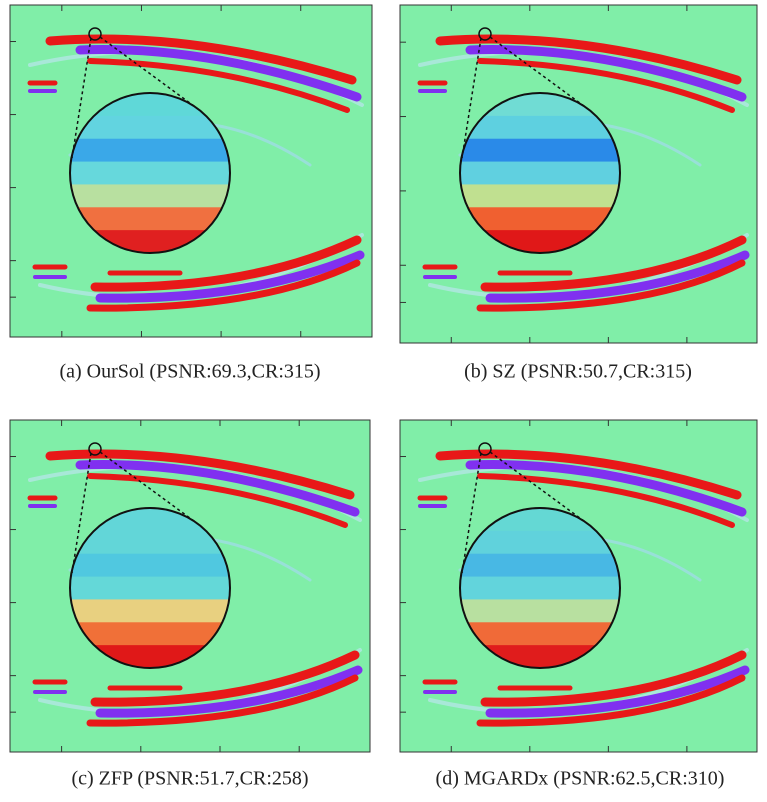 The width and height of the screenshot is (767, 802). Describe the element at coordinates (189, 372) in the screenshot. I see `caption: (a) OurSol (PSNR:69.3,CR:315)` at that location.